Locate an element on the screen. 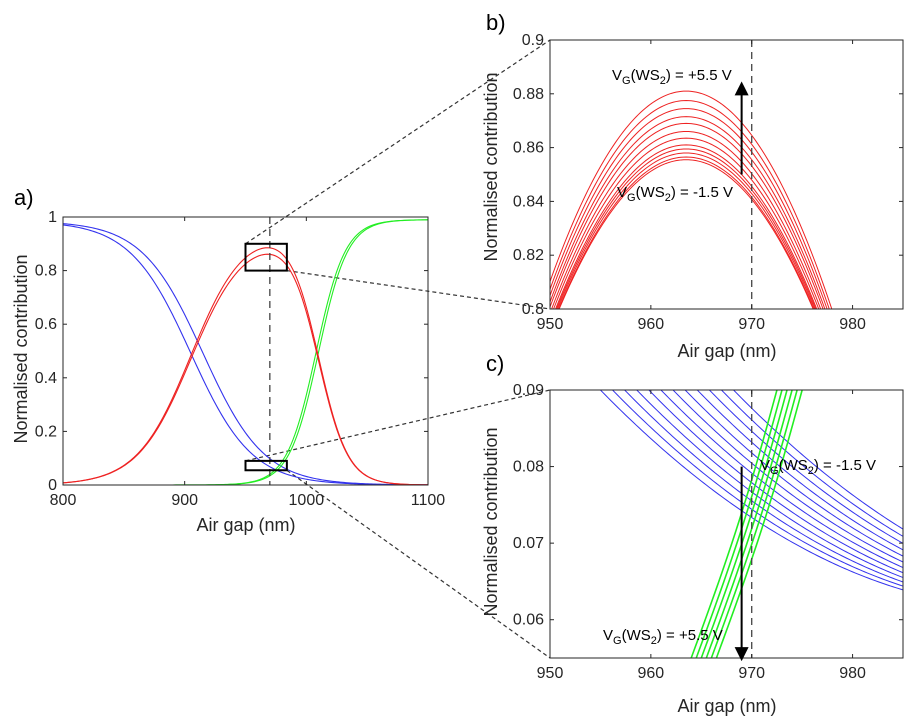  panel-c-annotation-bottom: VG(WS2) = +5.5 V is located at coordinates (663, 637).